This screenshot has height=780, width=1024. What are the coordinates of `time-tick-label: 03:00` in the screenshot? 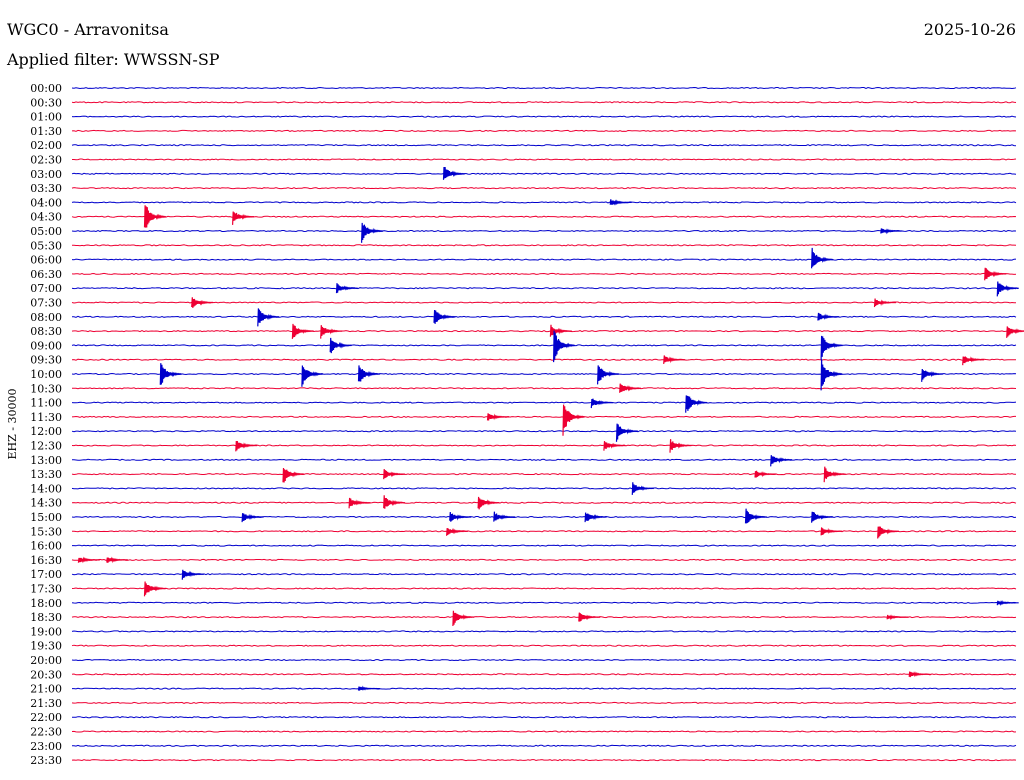 It's located at (46, 174).